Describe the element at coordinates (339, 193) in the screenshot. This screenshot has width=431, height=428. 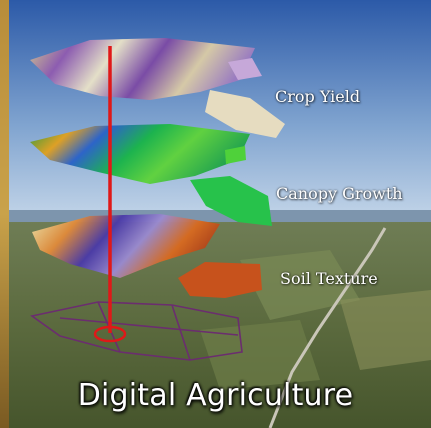
I see `layer-label-canopy-growth: Canopy Growth` at that location.